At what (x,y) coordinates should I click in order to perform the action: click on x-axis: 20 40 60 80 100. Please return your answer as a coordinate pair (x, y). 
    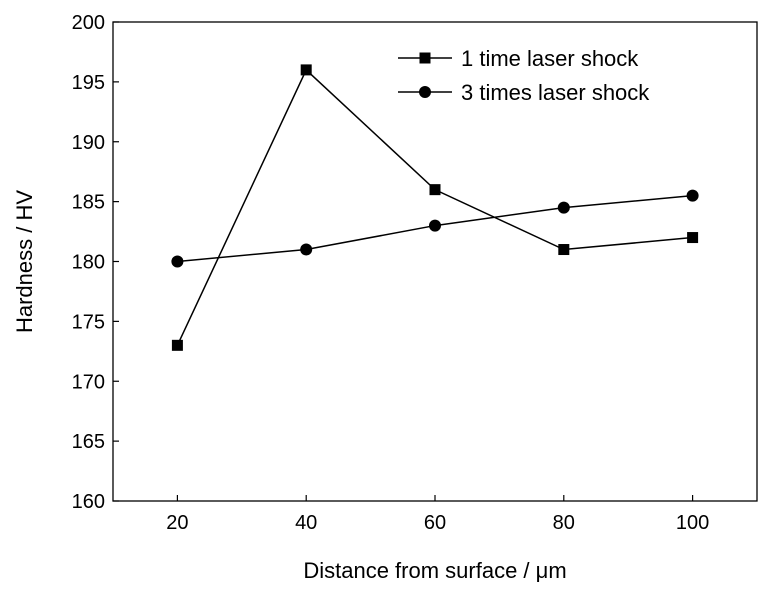
    Looking at the image, I should click on (437, 514).